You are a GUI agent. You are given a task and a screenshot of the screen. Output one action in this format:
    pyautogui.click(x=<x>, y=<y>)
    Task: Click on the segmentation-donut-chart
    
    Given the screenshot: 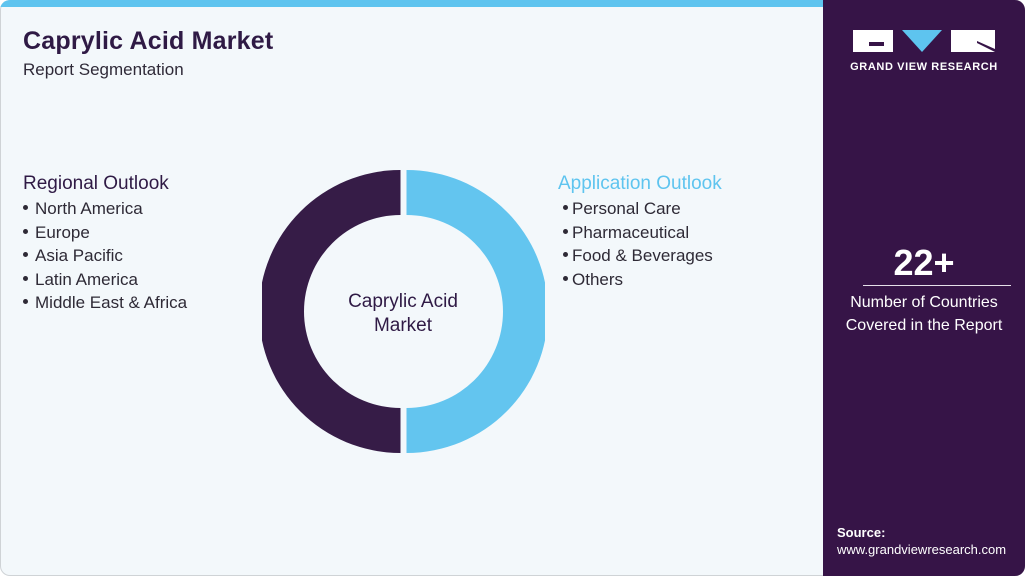 What is the action you would take?
    pyautogui.click(x=403, y=311)
    